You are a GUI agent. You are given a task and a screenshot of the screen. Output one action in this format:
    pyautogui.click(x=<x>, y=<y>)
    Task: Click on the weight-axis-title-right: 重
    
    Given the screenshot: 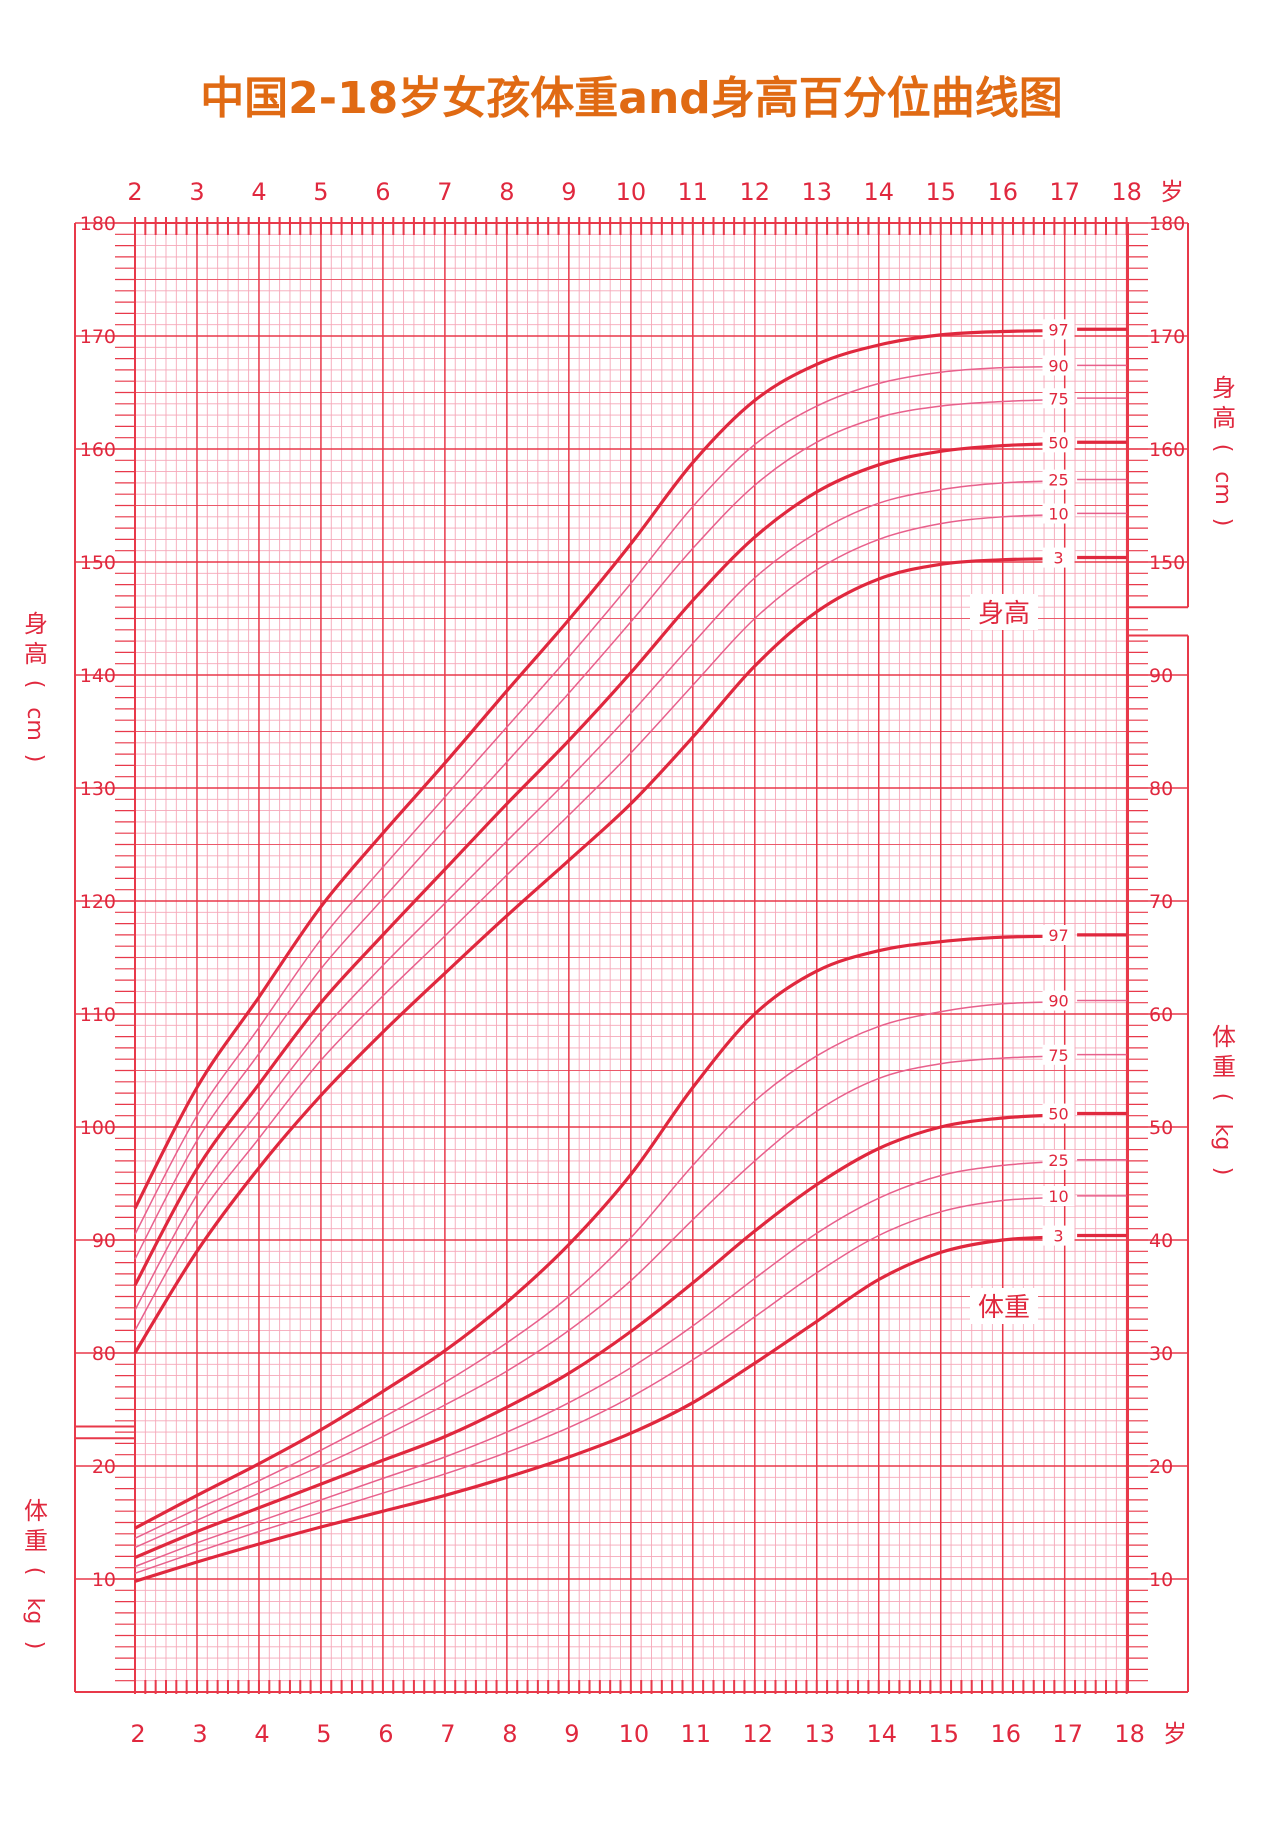 What is the action you would take?
    pyautogui.click(x=1224, y=1067)
    